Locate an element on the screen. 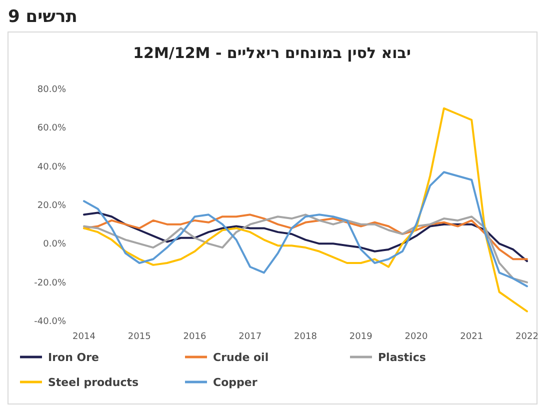 The width and height of the screenshot is (545, 412). x-tick-label: 2016 is located at coordinates (194, 337).